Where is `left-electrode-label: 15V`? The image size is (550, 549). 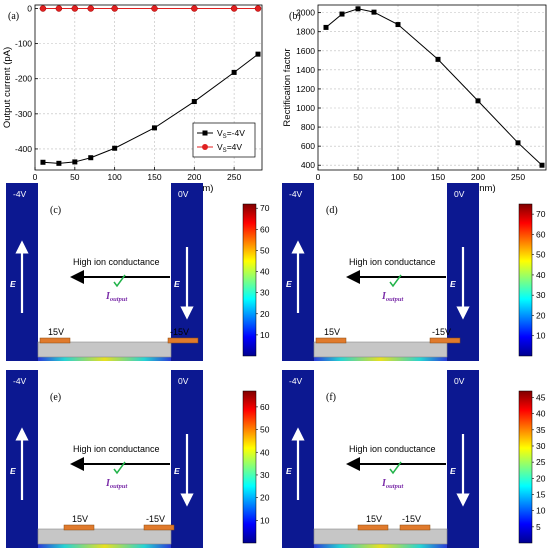 left-electrode-label: 15V is located at coordinates (332, 332).